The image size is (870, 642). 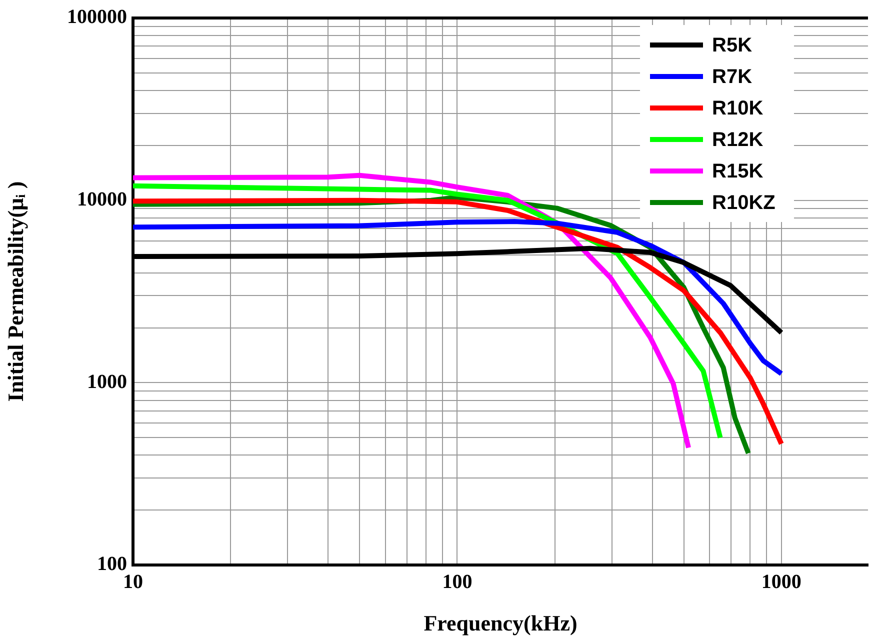 I want to click on x-axis-title: Frequency(kHz), so click(x=501, y=623).